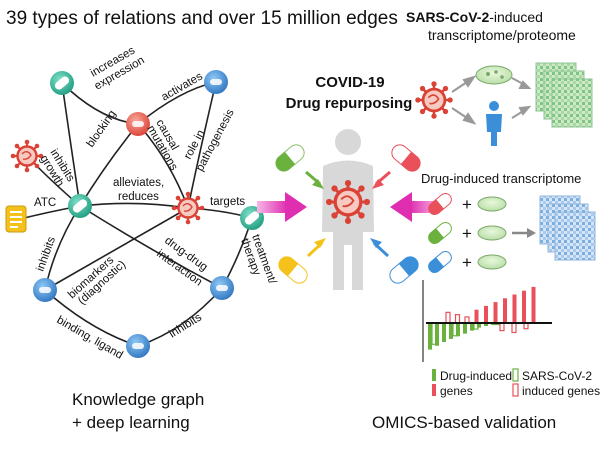  What do you see at coordinates (71, 144) in the screenshot?
I see `edge-blocking` at bounding box center [71, 144].